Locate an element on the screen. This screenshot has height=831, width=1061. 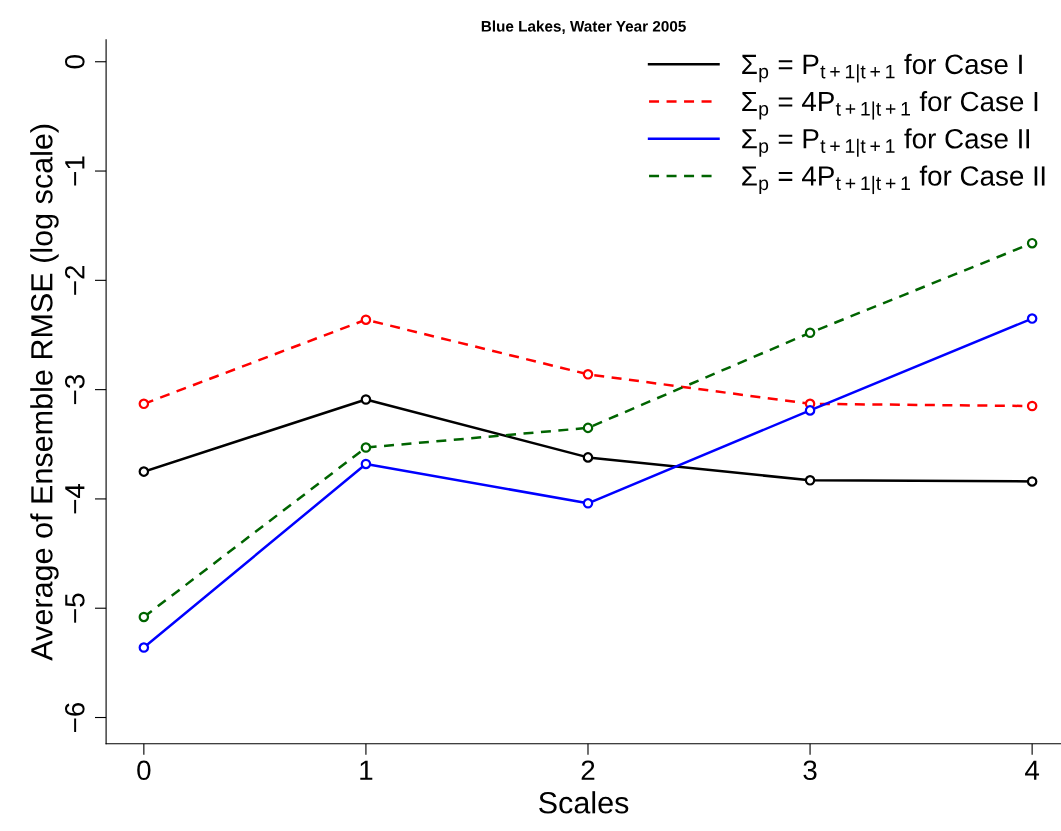
y-axis-title: Average of Ensemble RMSE (log scale) is located at coordinates (44, 392).